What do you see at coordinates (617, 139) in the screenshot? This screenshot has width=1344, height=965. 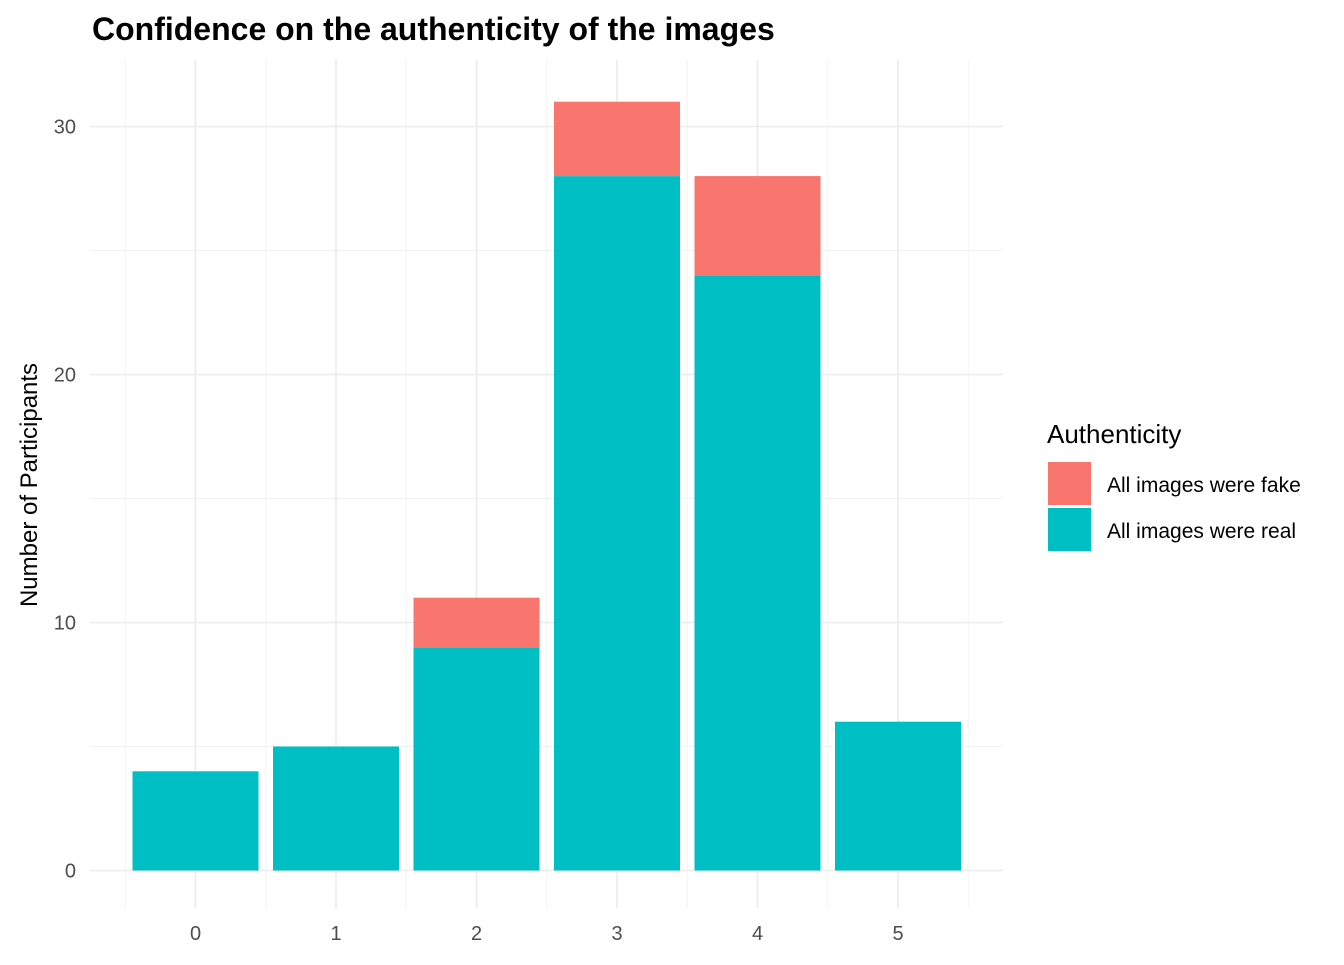 I see `bar-3-fake` at bounding box center [617, 139].